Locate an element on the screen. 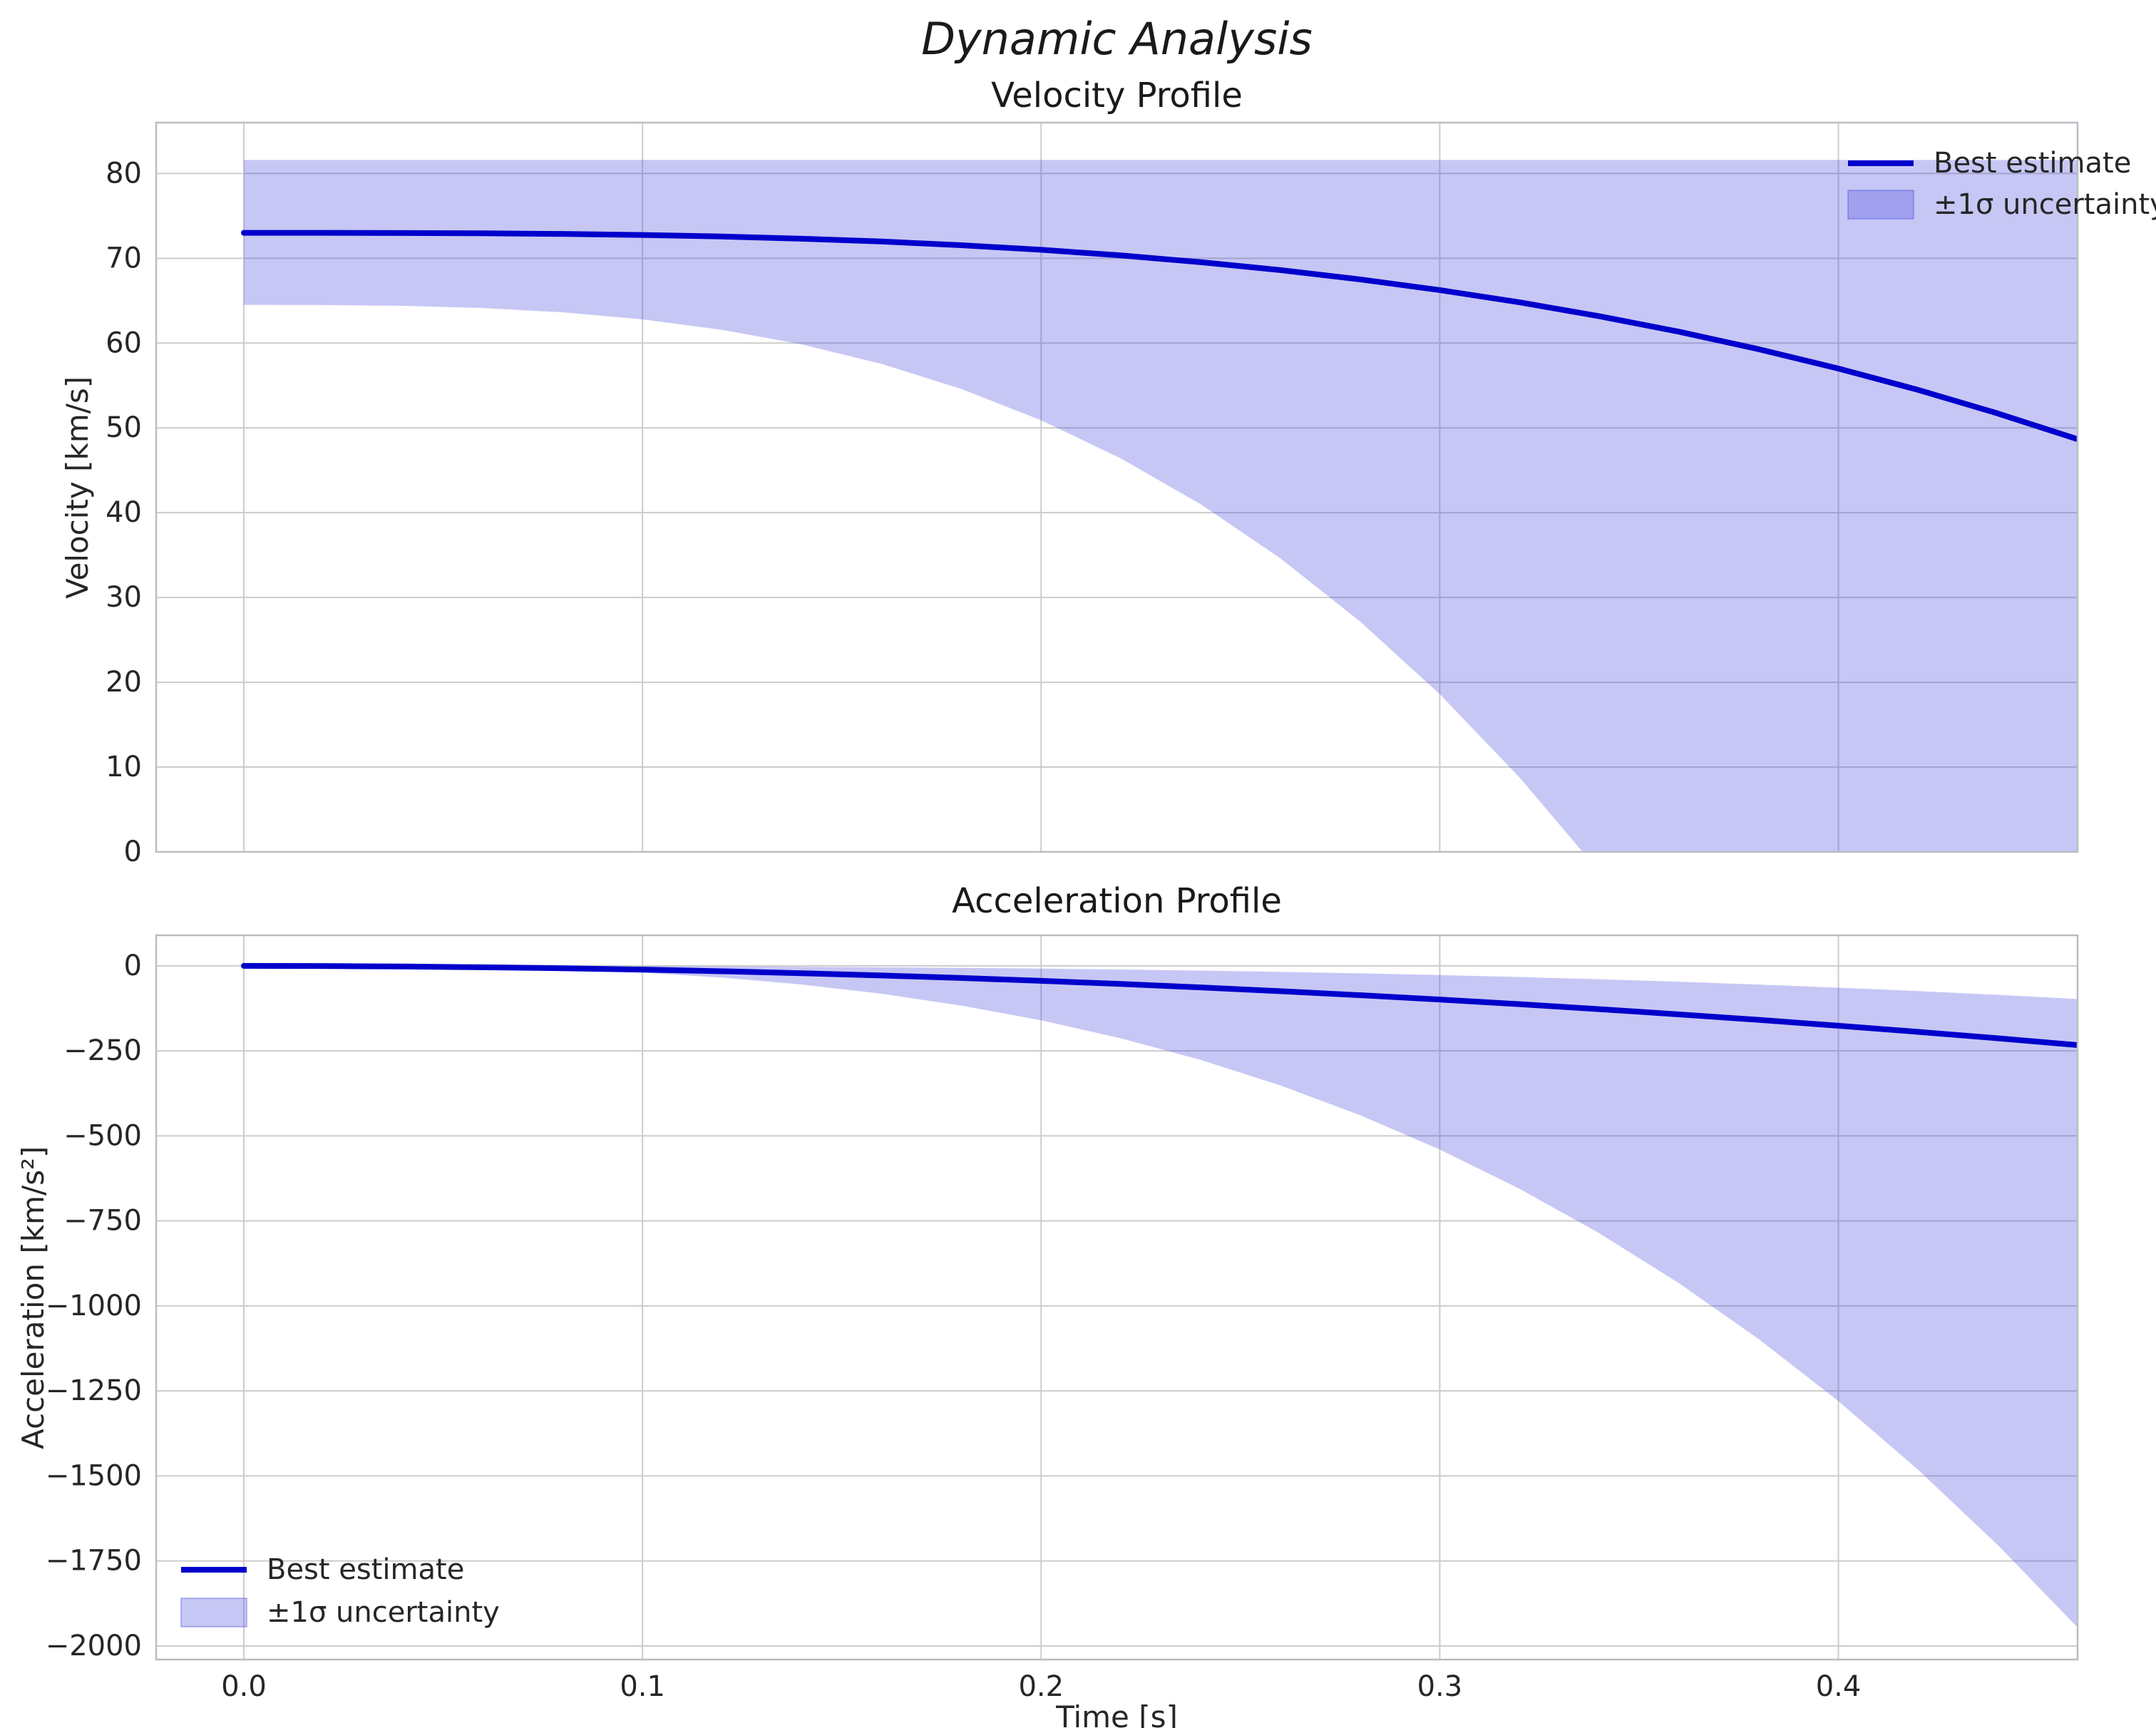 This screenshot has height=1728, width=2156. y-tick-label: 50 is located at coordinates (124, 427).